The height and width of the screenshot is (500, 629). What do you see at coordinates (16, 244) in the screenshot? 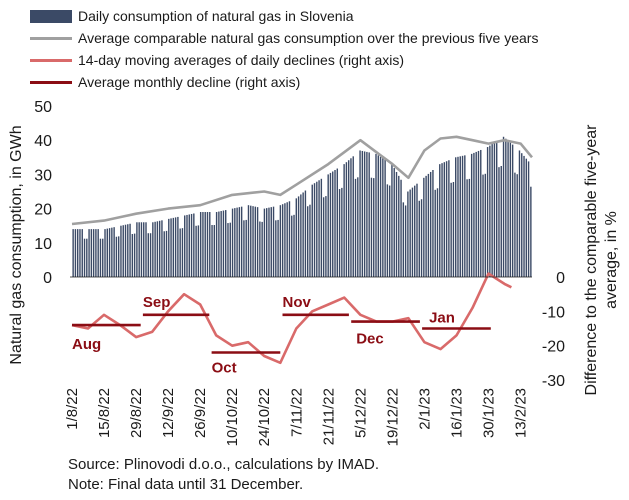
I see `left-axis-title: Natural gas consumption, in GWh` at bounding box center [16, 244].